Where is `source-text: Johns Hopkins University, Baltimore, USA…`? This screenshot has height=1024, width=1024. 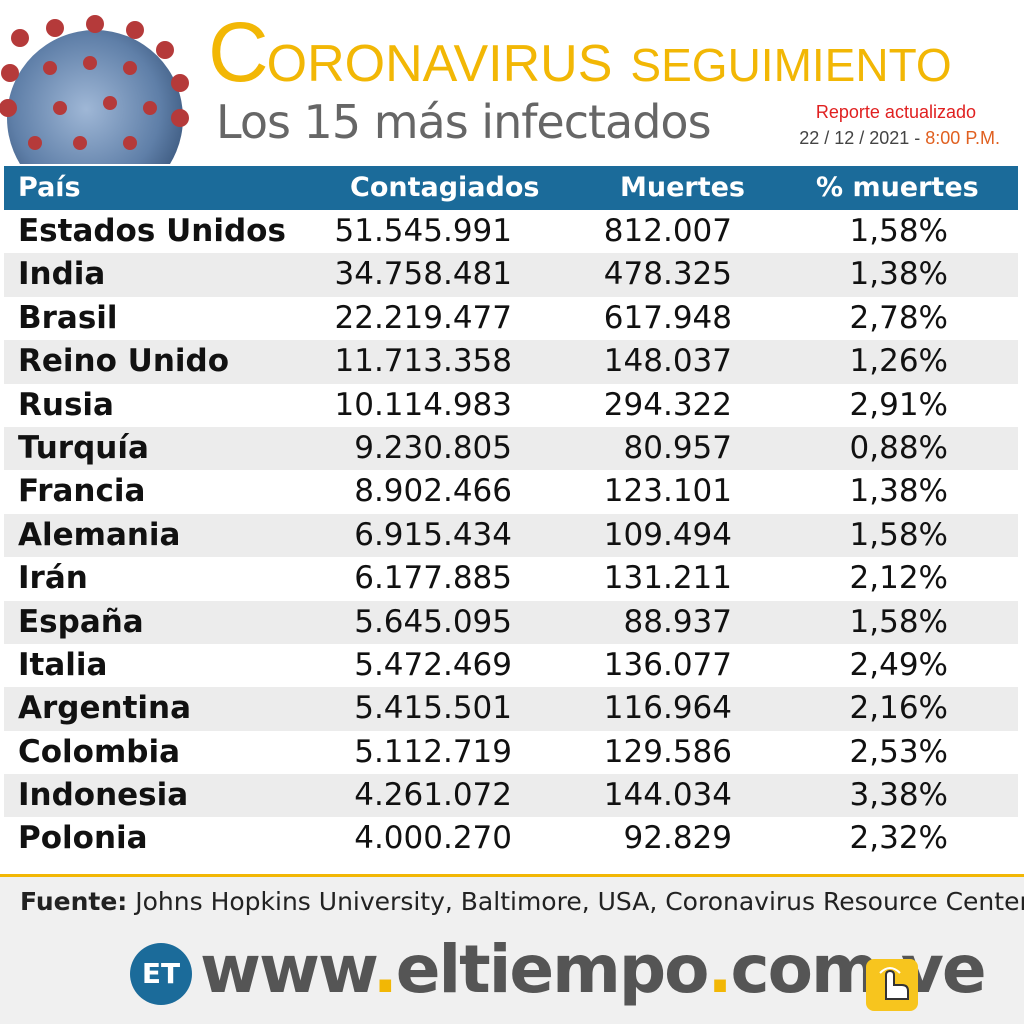
source-text: Johns Hopkins University, Baltimore, USA… is located at coordinates (575, 901).